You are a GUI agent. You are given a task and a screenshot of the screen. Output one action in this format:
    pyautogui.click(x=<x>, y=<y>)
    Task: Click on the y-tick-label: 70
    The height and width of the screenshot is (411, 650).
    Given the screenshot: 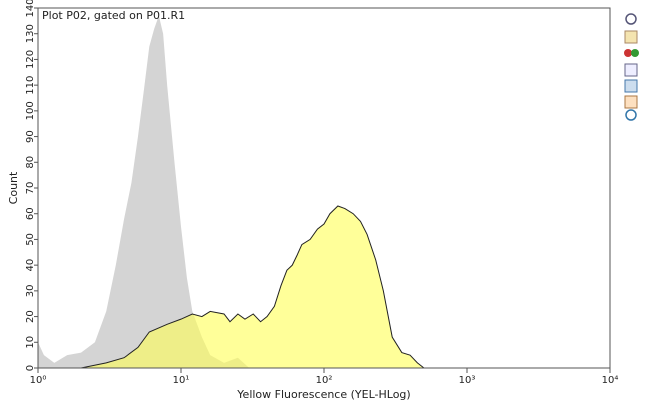 What is the action you would take?
    pyautogui.click(x=30, y=188)
    